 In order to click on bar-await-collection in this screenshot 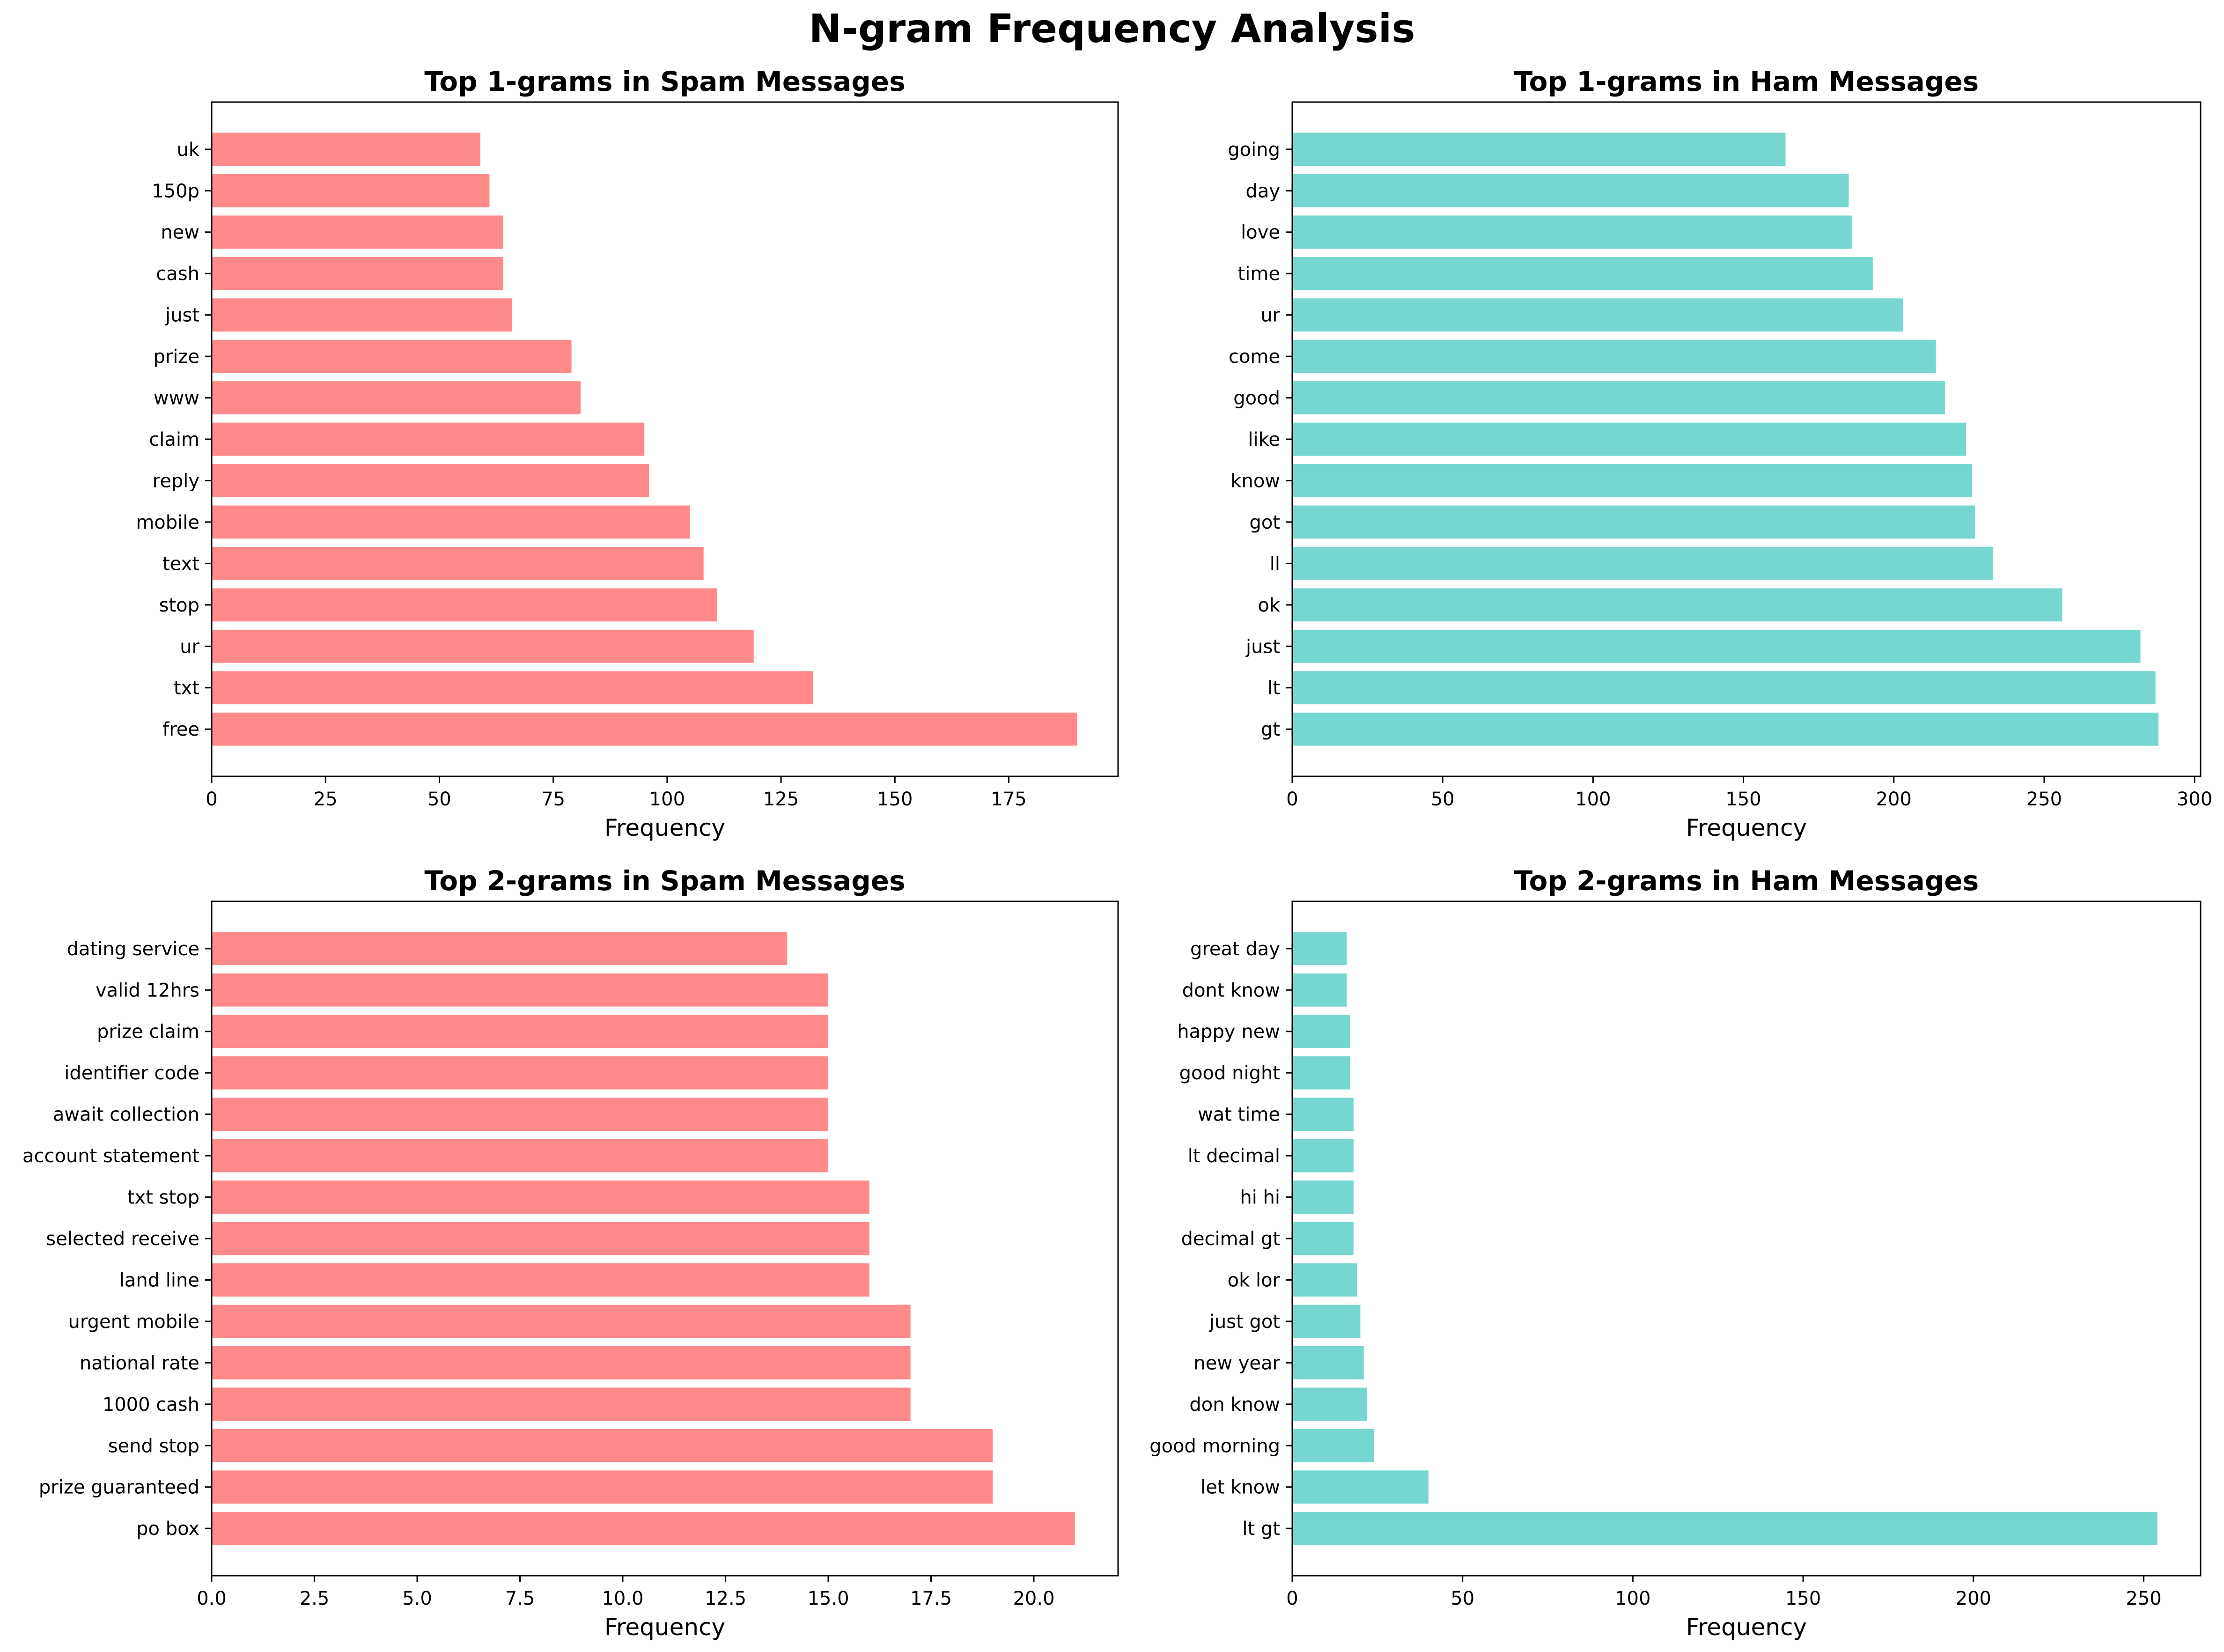, I will do `click(520, 1114)`.